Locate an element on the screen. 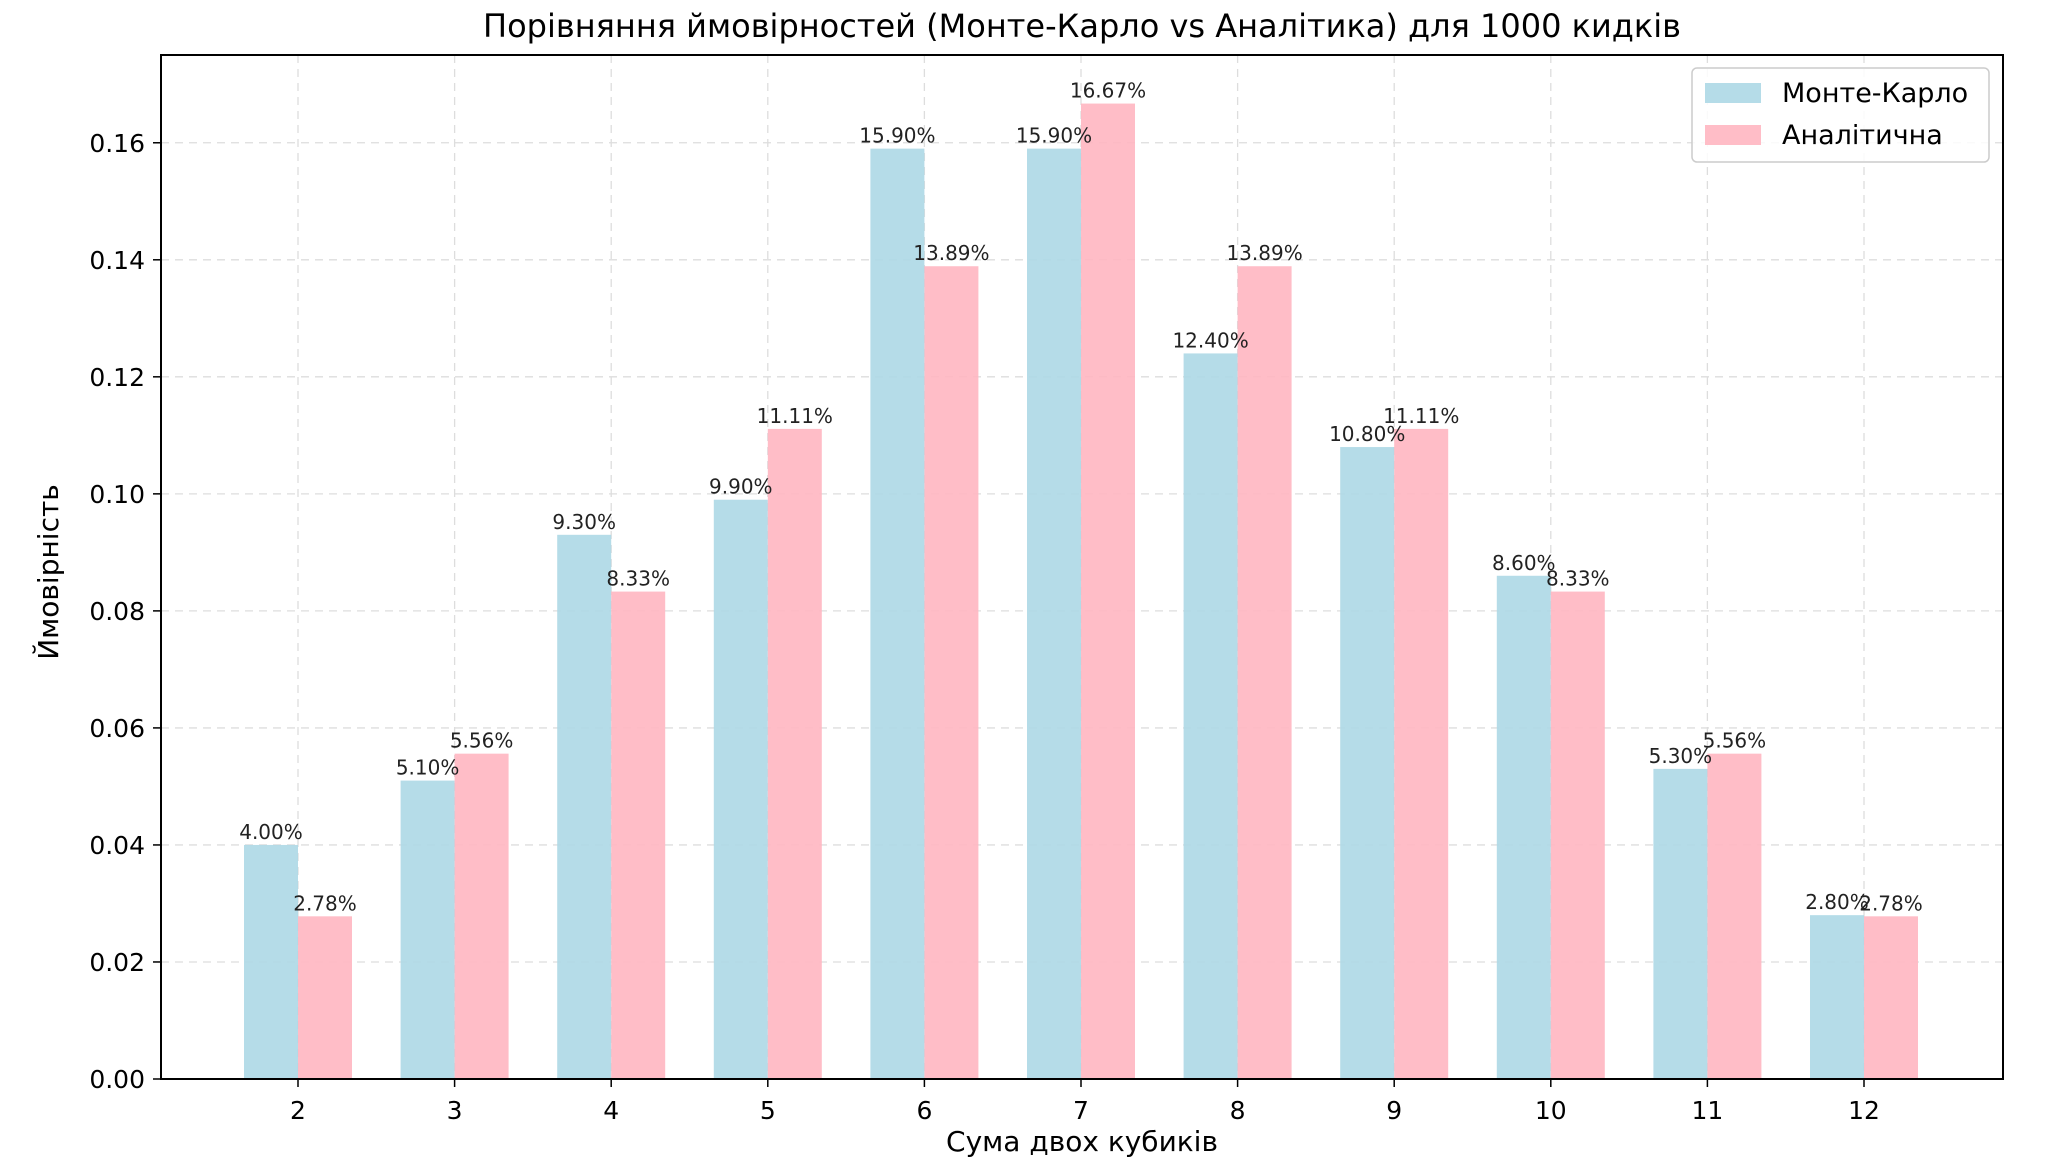  data-label-monte-carlo: 12.40% is located at coordinates (1210, 340).